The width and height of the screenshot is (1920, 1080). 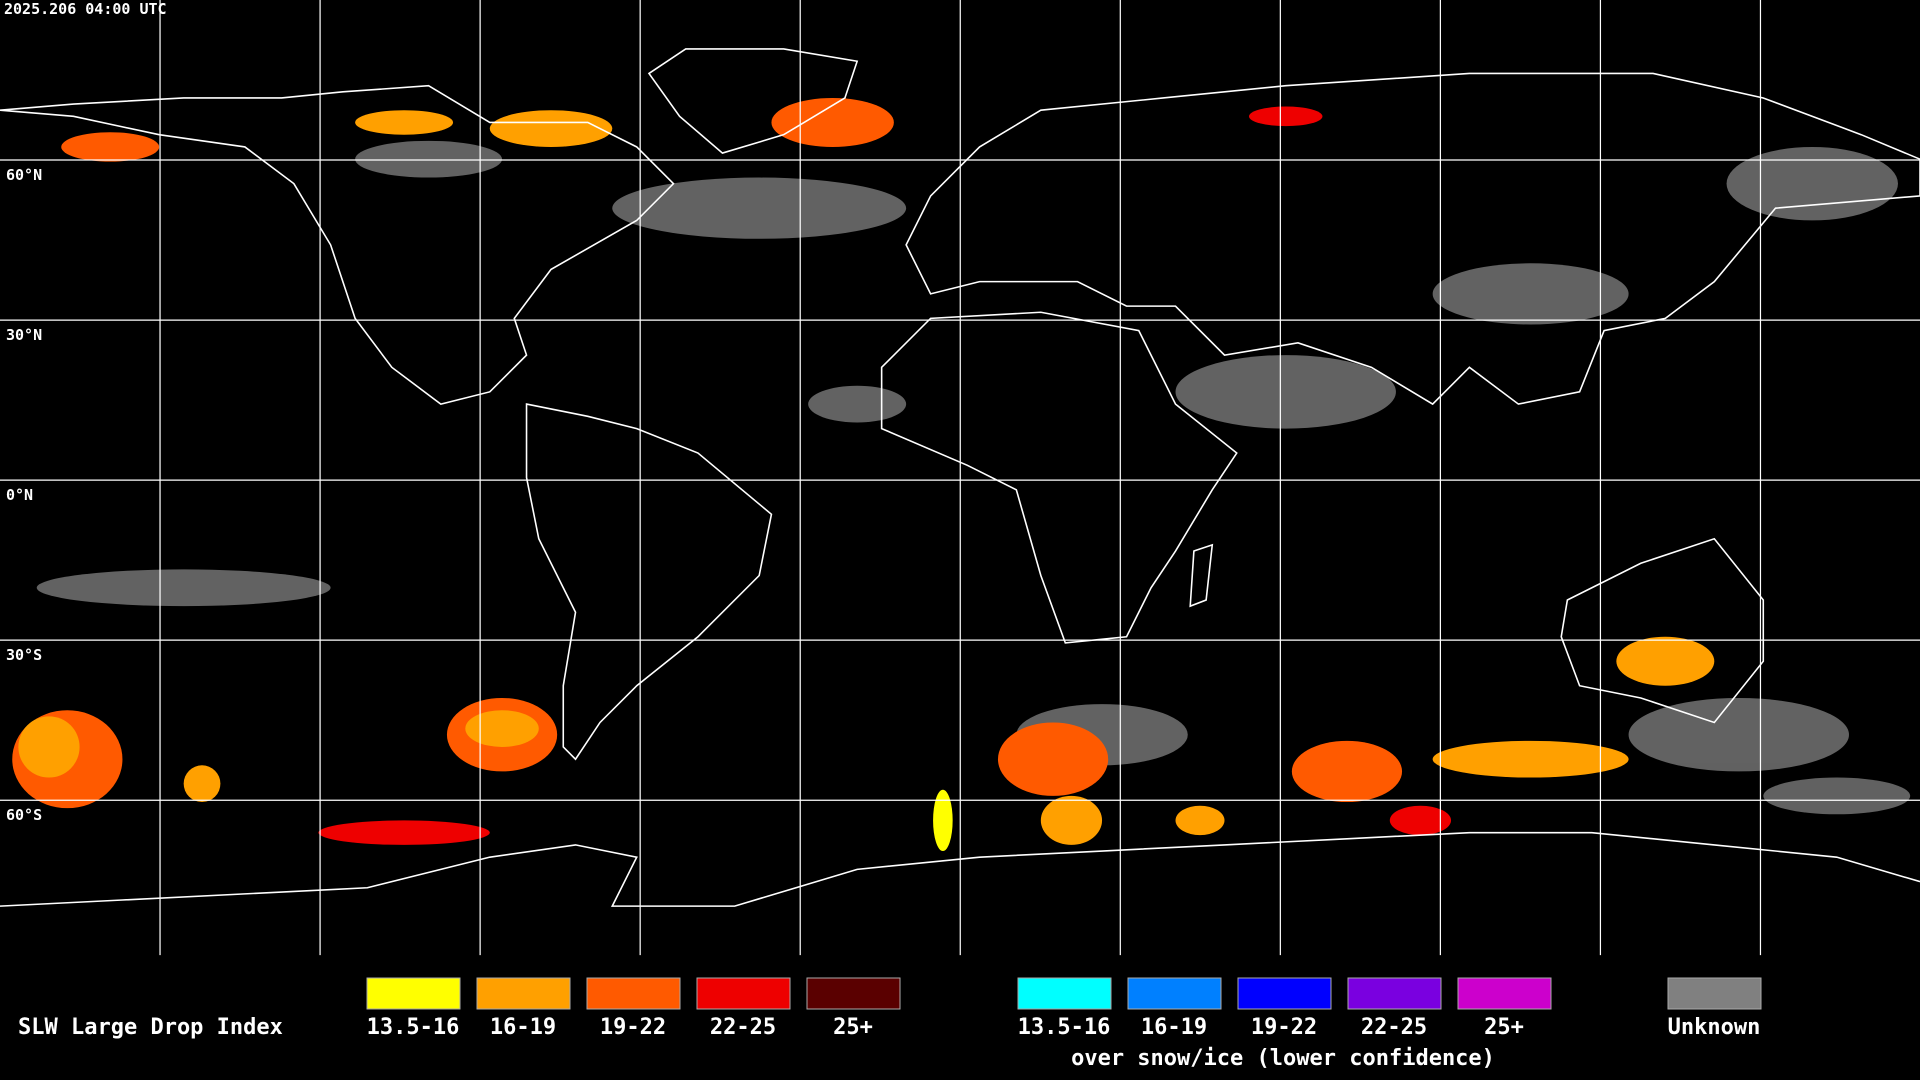 I want to click on latitude-label: 0°N, so click(x=19, y=495).